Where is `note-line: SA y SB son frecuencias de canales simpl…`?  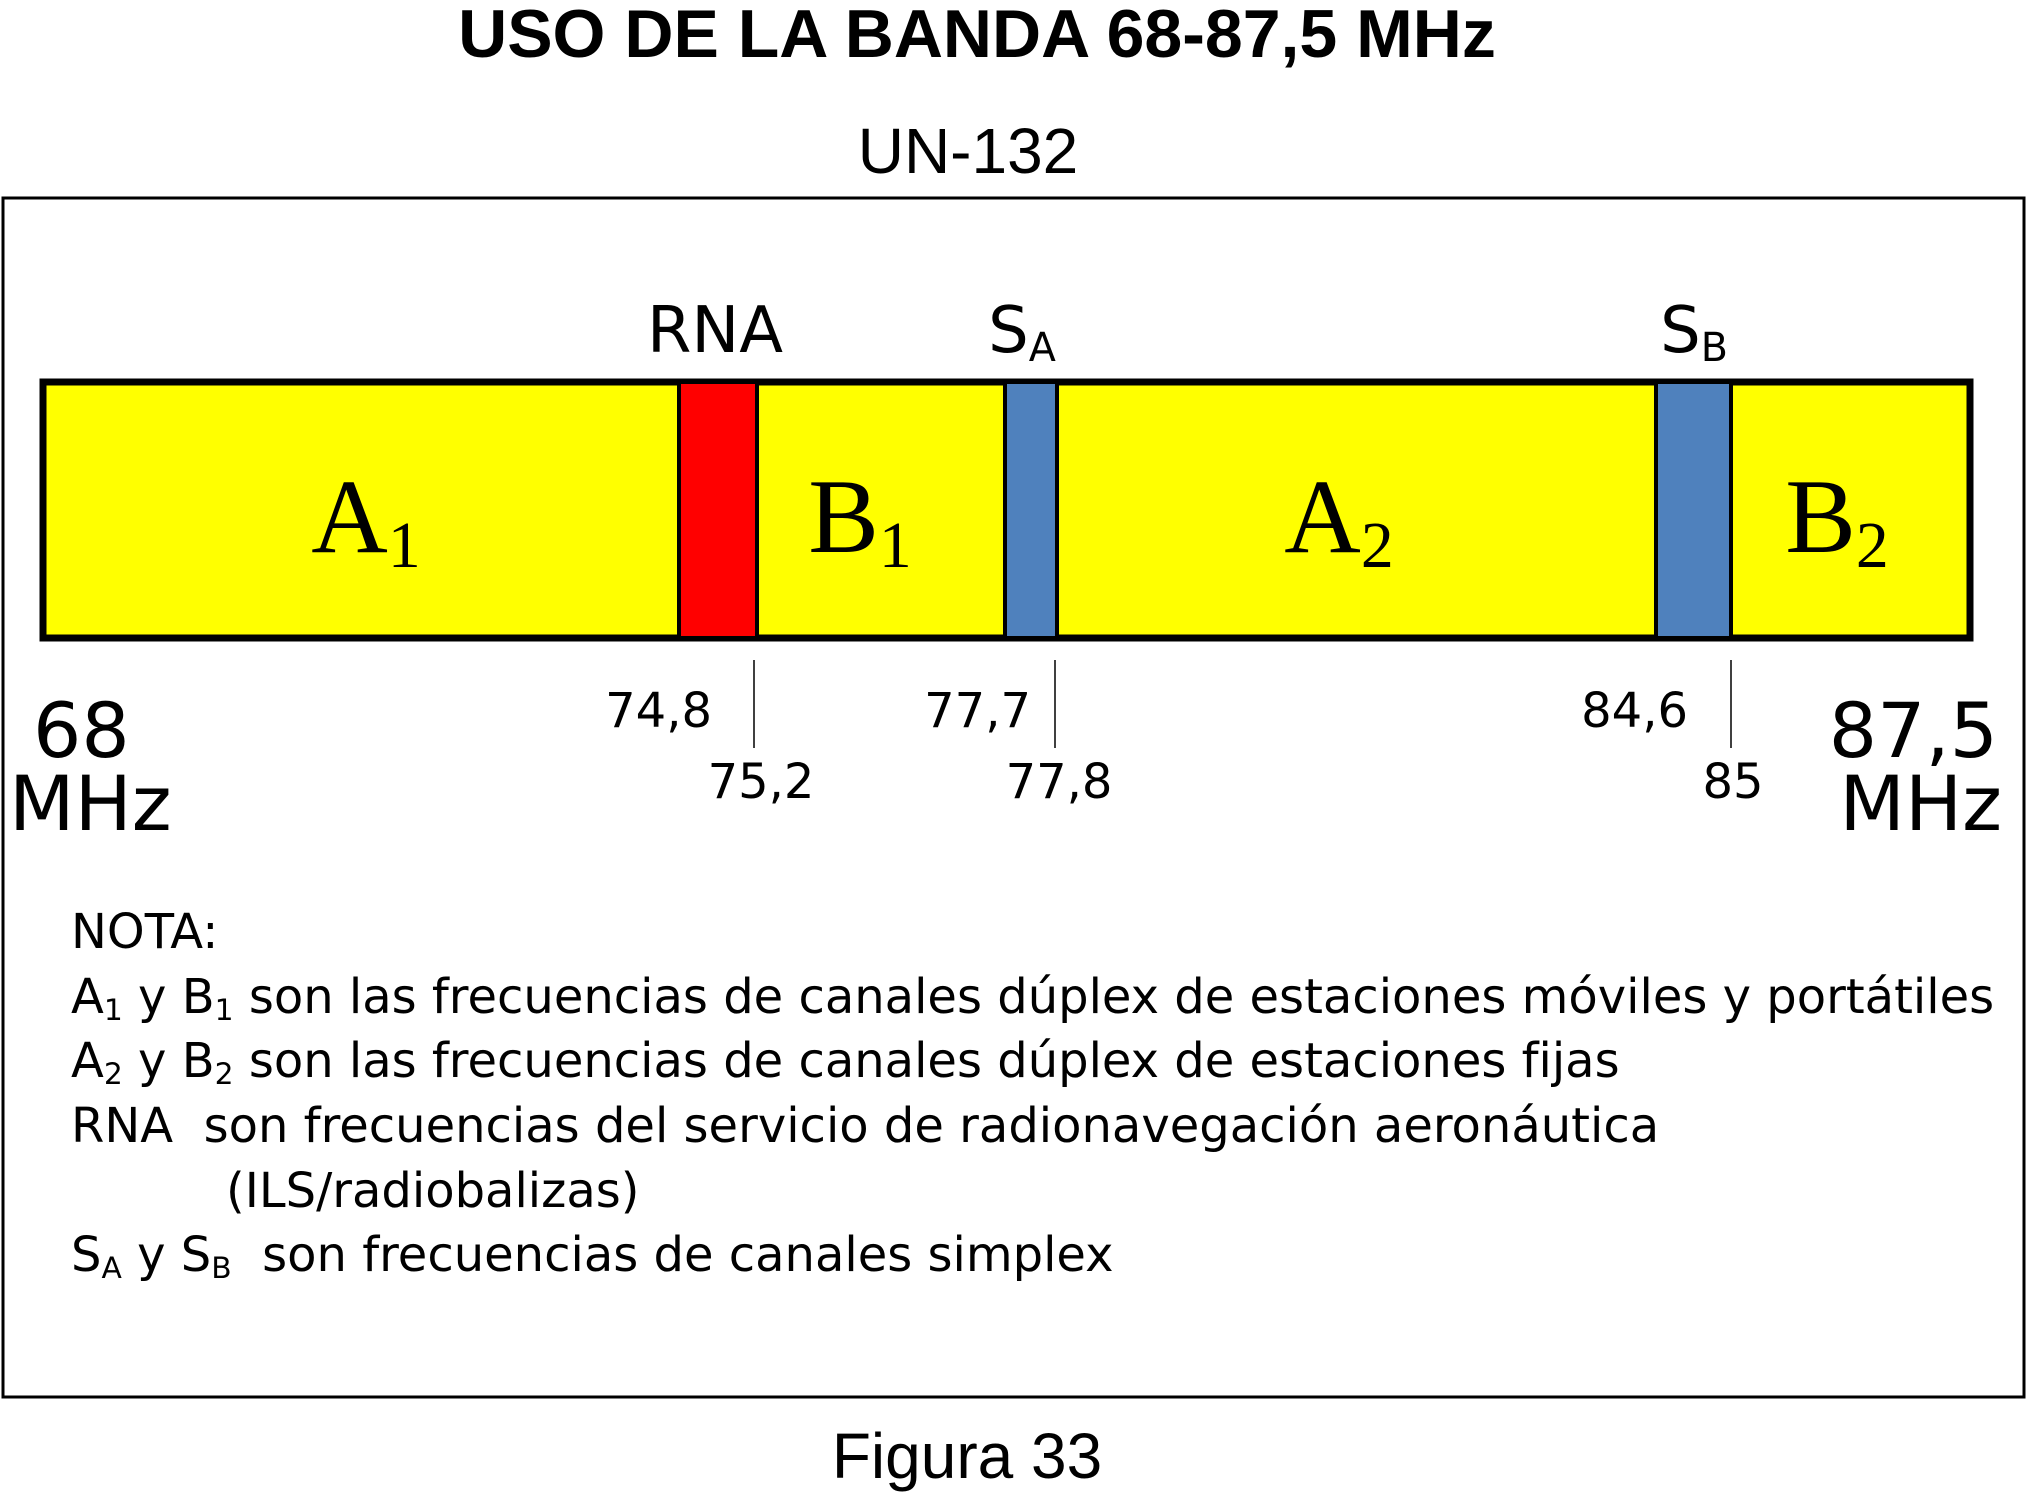 note-line: SA y SB son frecuencias de canales simpl… is located at coordinates (592, 1256).